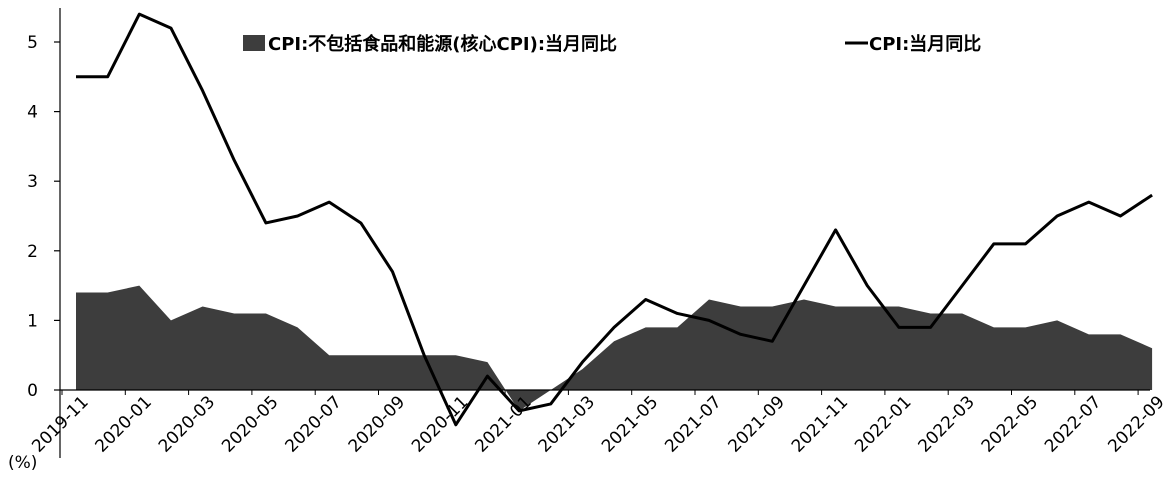 The image size is (1166, 488). What do you see at coordinates (925, 44) in the screenshot?
I see `legend-label-cpi: CPI:当月同比` at bounding box center [925, 44].